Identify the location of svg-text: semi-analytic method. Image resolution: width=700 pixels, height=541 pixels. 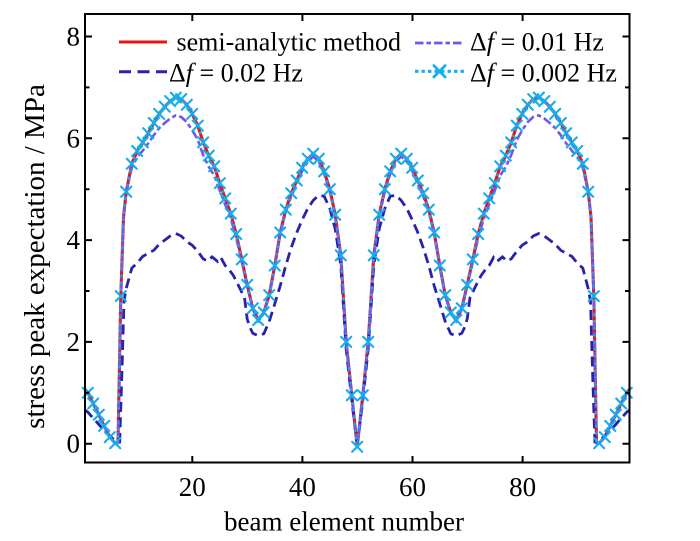
(289, 42).